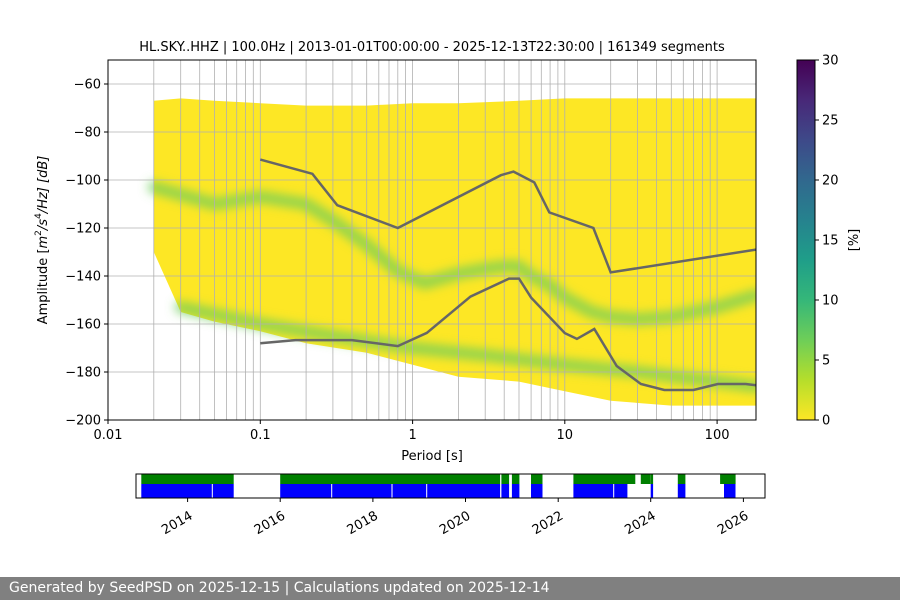 This screenshot has height=600, width=900. Describe the element at coordinates (432, 456) in the screenshot. I see `x-axis-label: Period [s]` at that location.